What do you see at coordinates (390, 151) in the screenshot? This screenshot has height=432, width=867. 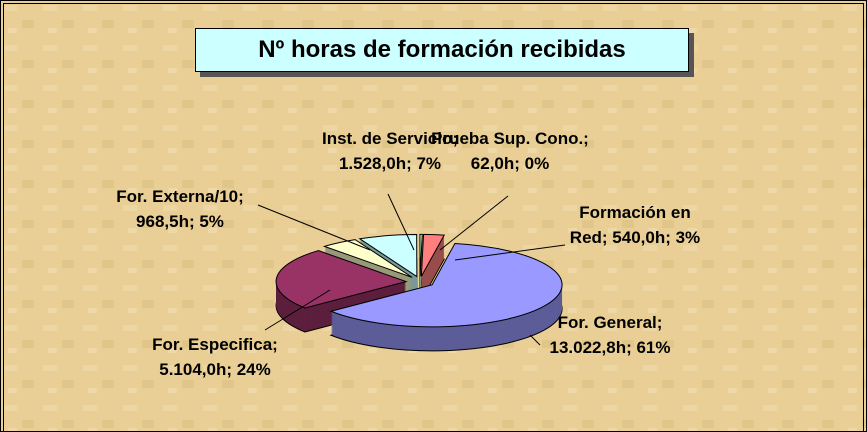 I see `data-label: Inst. de Servicio; 1.528,0h; 7%` at bounding box center [390, 151].